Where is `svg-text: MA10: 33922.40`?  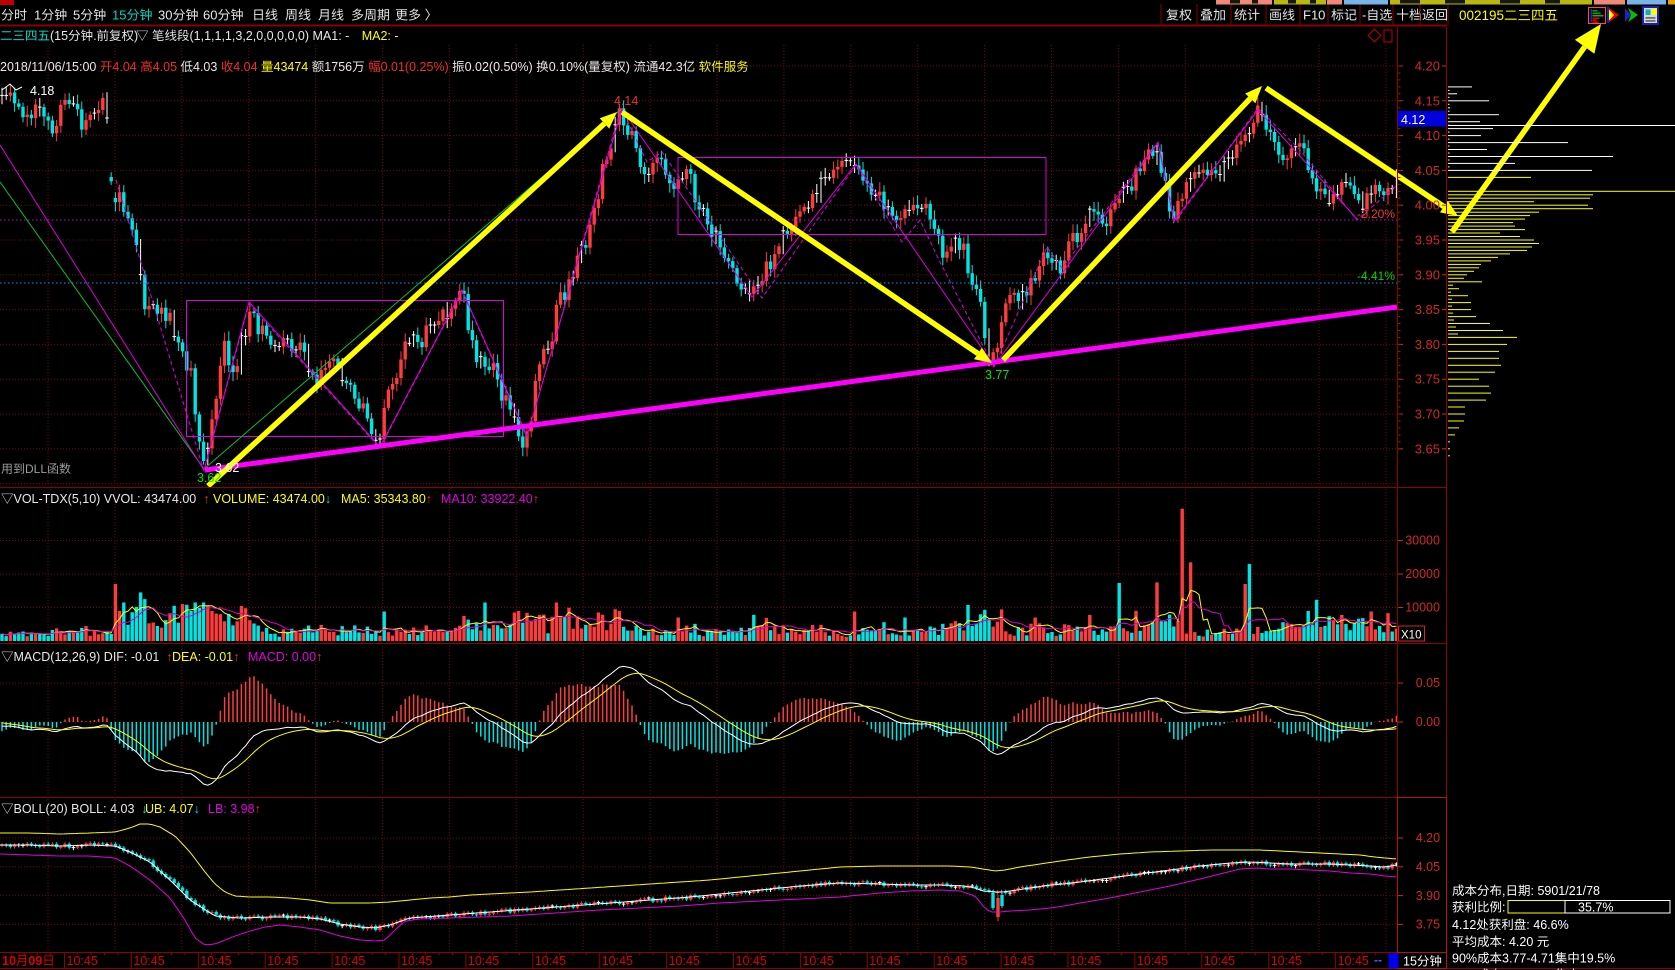
svg-text: MA10: 33922.40 is located at coordinates (487, 499).